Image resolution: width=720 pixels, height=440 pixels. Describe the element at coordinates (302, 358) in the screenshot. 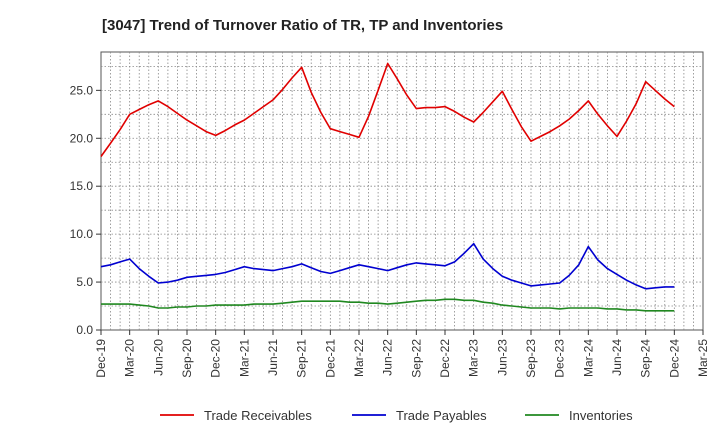

I see `x-tick-label: Sep-21` at that location.